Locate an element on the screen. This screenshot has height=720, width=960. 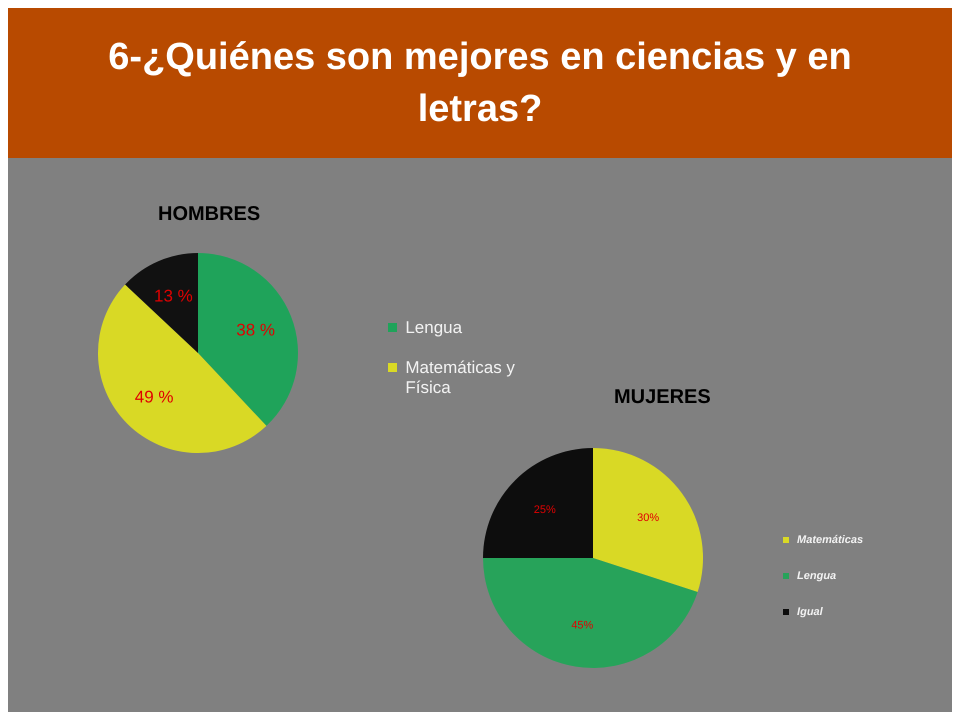
legend-label: Igual is located at coordinates (810, 612).